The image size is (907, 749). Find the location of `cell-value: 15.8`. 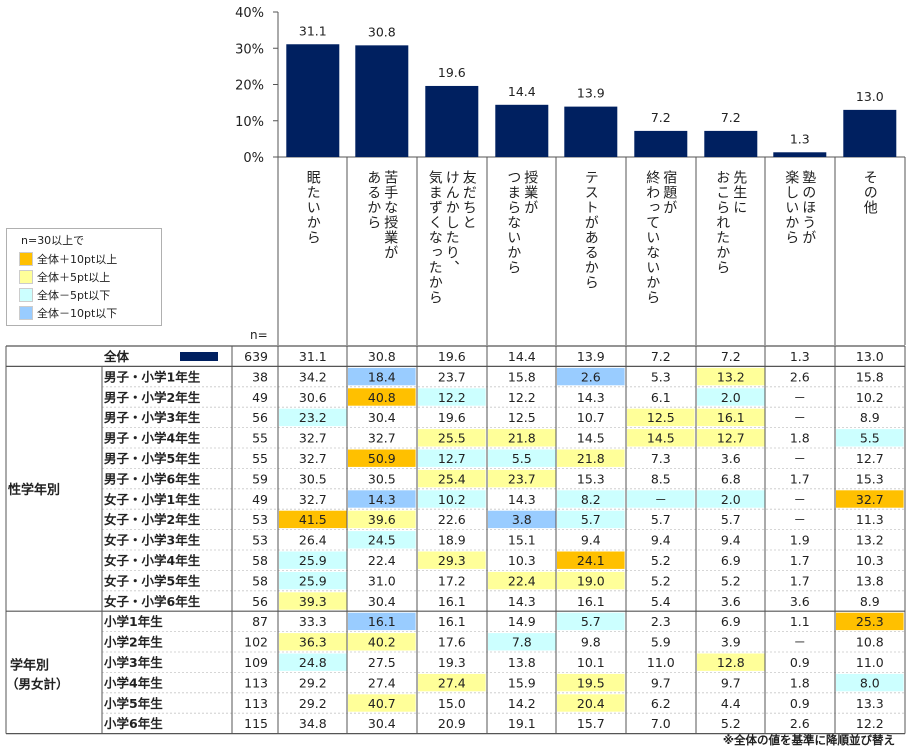

cell-value: 15.8 is located at coordinates (522, 376).